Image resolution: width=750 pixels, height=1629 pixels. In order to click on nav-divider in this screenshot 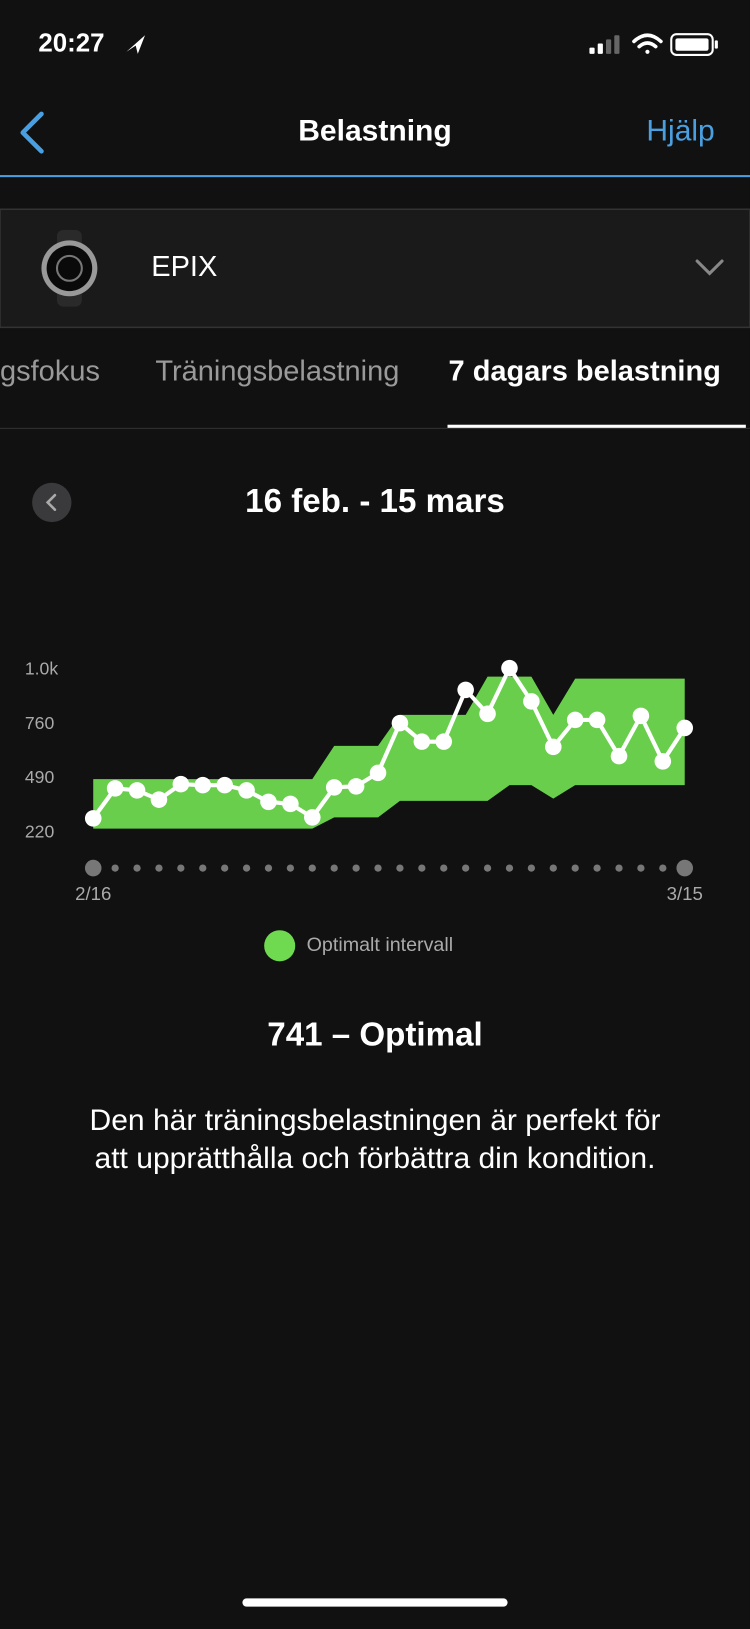, I will do `click(375, 176)`.